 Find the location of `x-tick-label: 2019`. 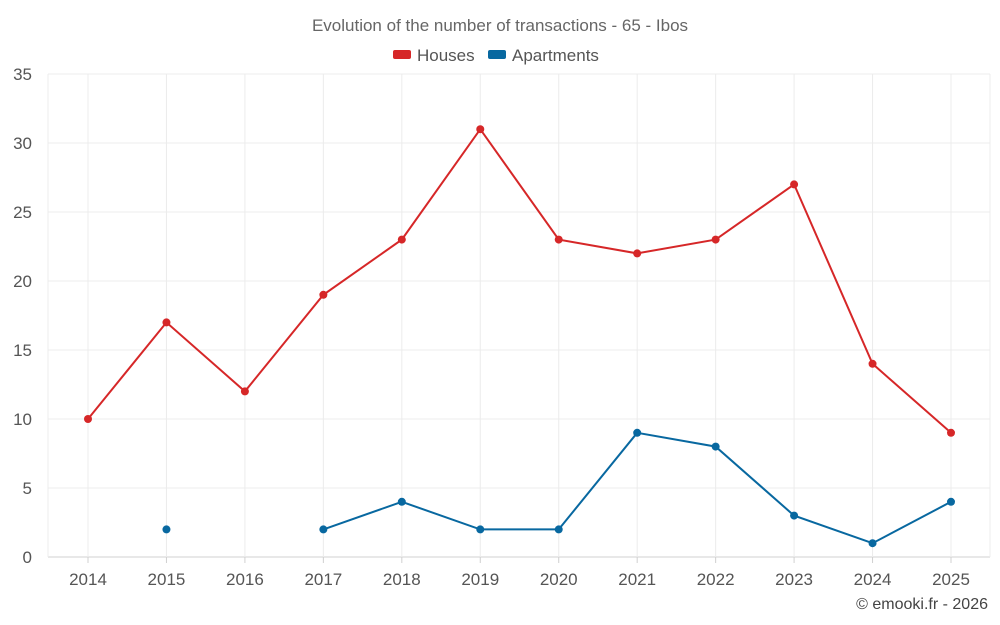

x-tick-label: 2019 is located at coordinates (480, 579).